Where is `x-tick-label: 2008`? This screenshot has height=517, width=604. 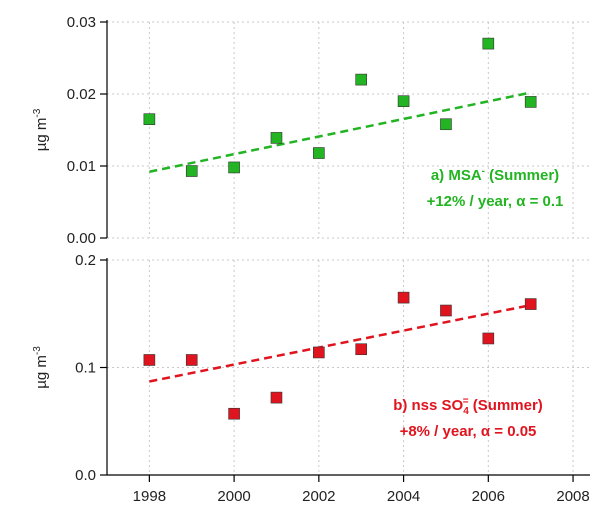 x-tick-label: 2008 is located at coordinates (572, 496).